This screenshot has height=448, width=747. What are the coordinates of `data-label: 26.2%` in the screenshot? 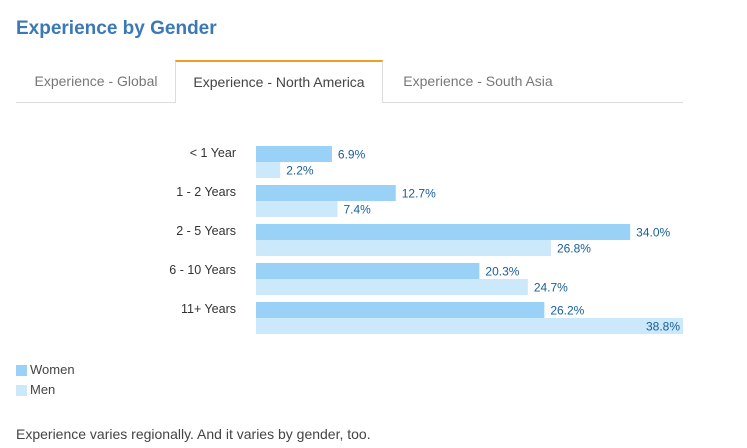 It's located at (567, 311).